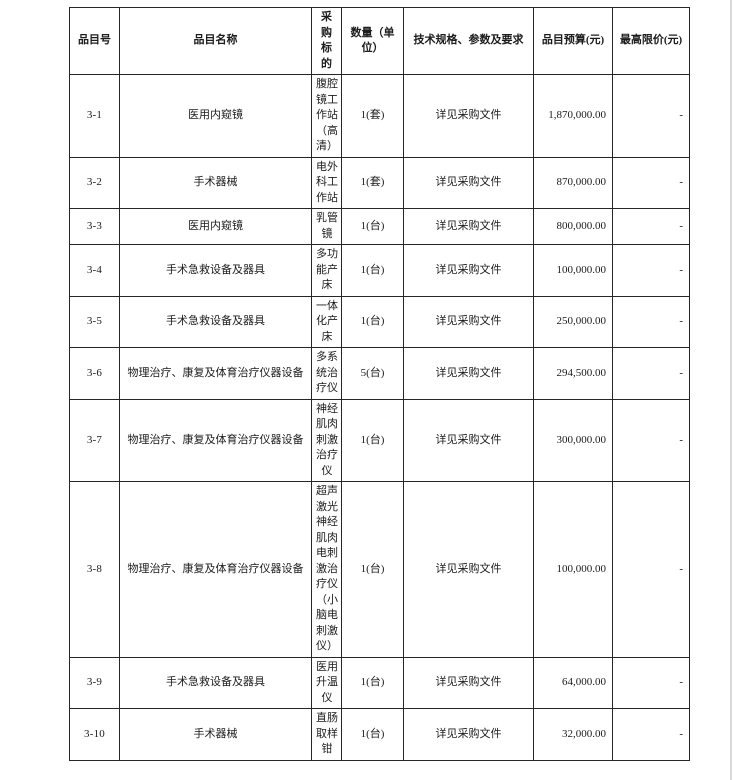 This screenshot has height=780, width=735. I want to click on cell-item-no: 3-6, so click(94, 373).